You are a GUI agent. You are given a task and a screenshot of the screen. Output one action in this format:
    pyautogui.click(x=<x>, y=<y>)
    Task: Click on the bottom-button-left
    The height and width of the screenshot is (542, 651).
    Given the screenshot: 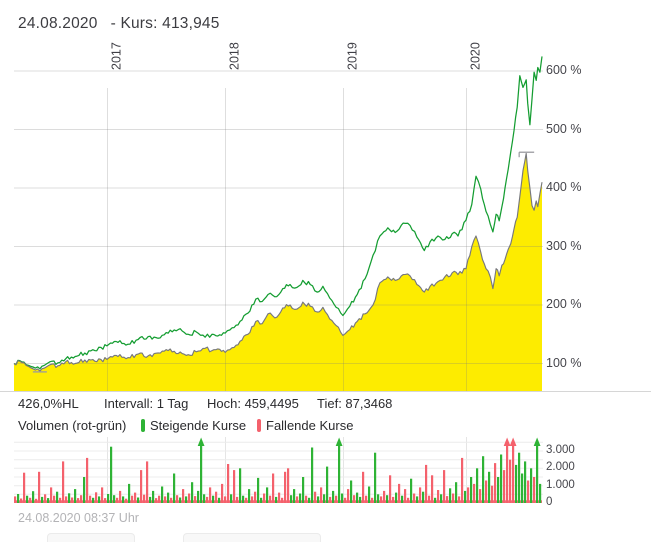 What is the action you would take?
    pyautogui.click(x=91, y=537)
    